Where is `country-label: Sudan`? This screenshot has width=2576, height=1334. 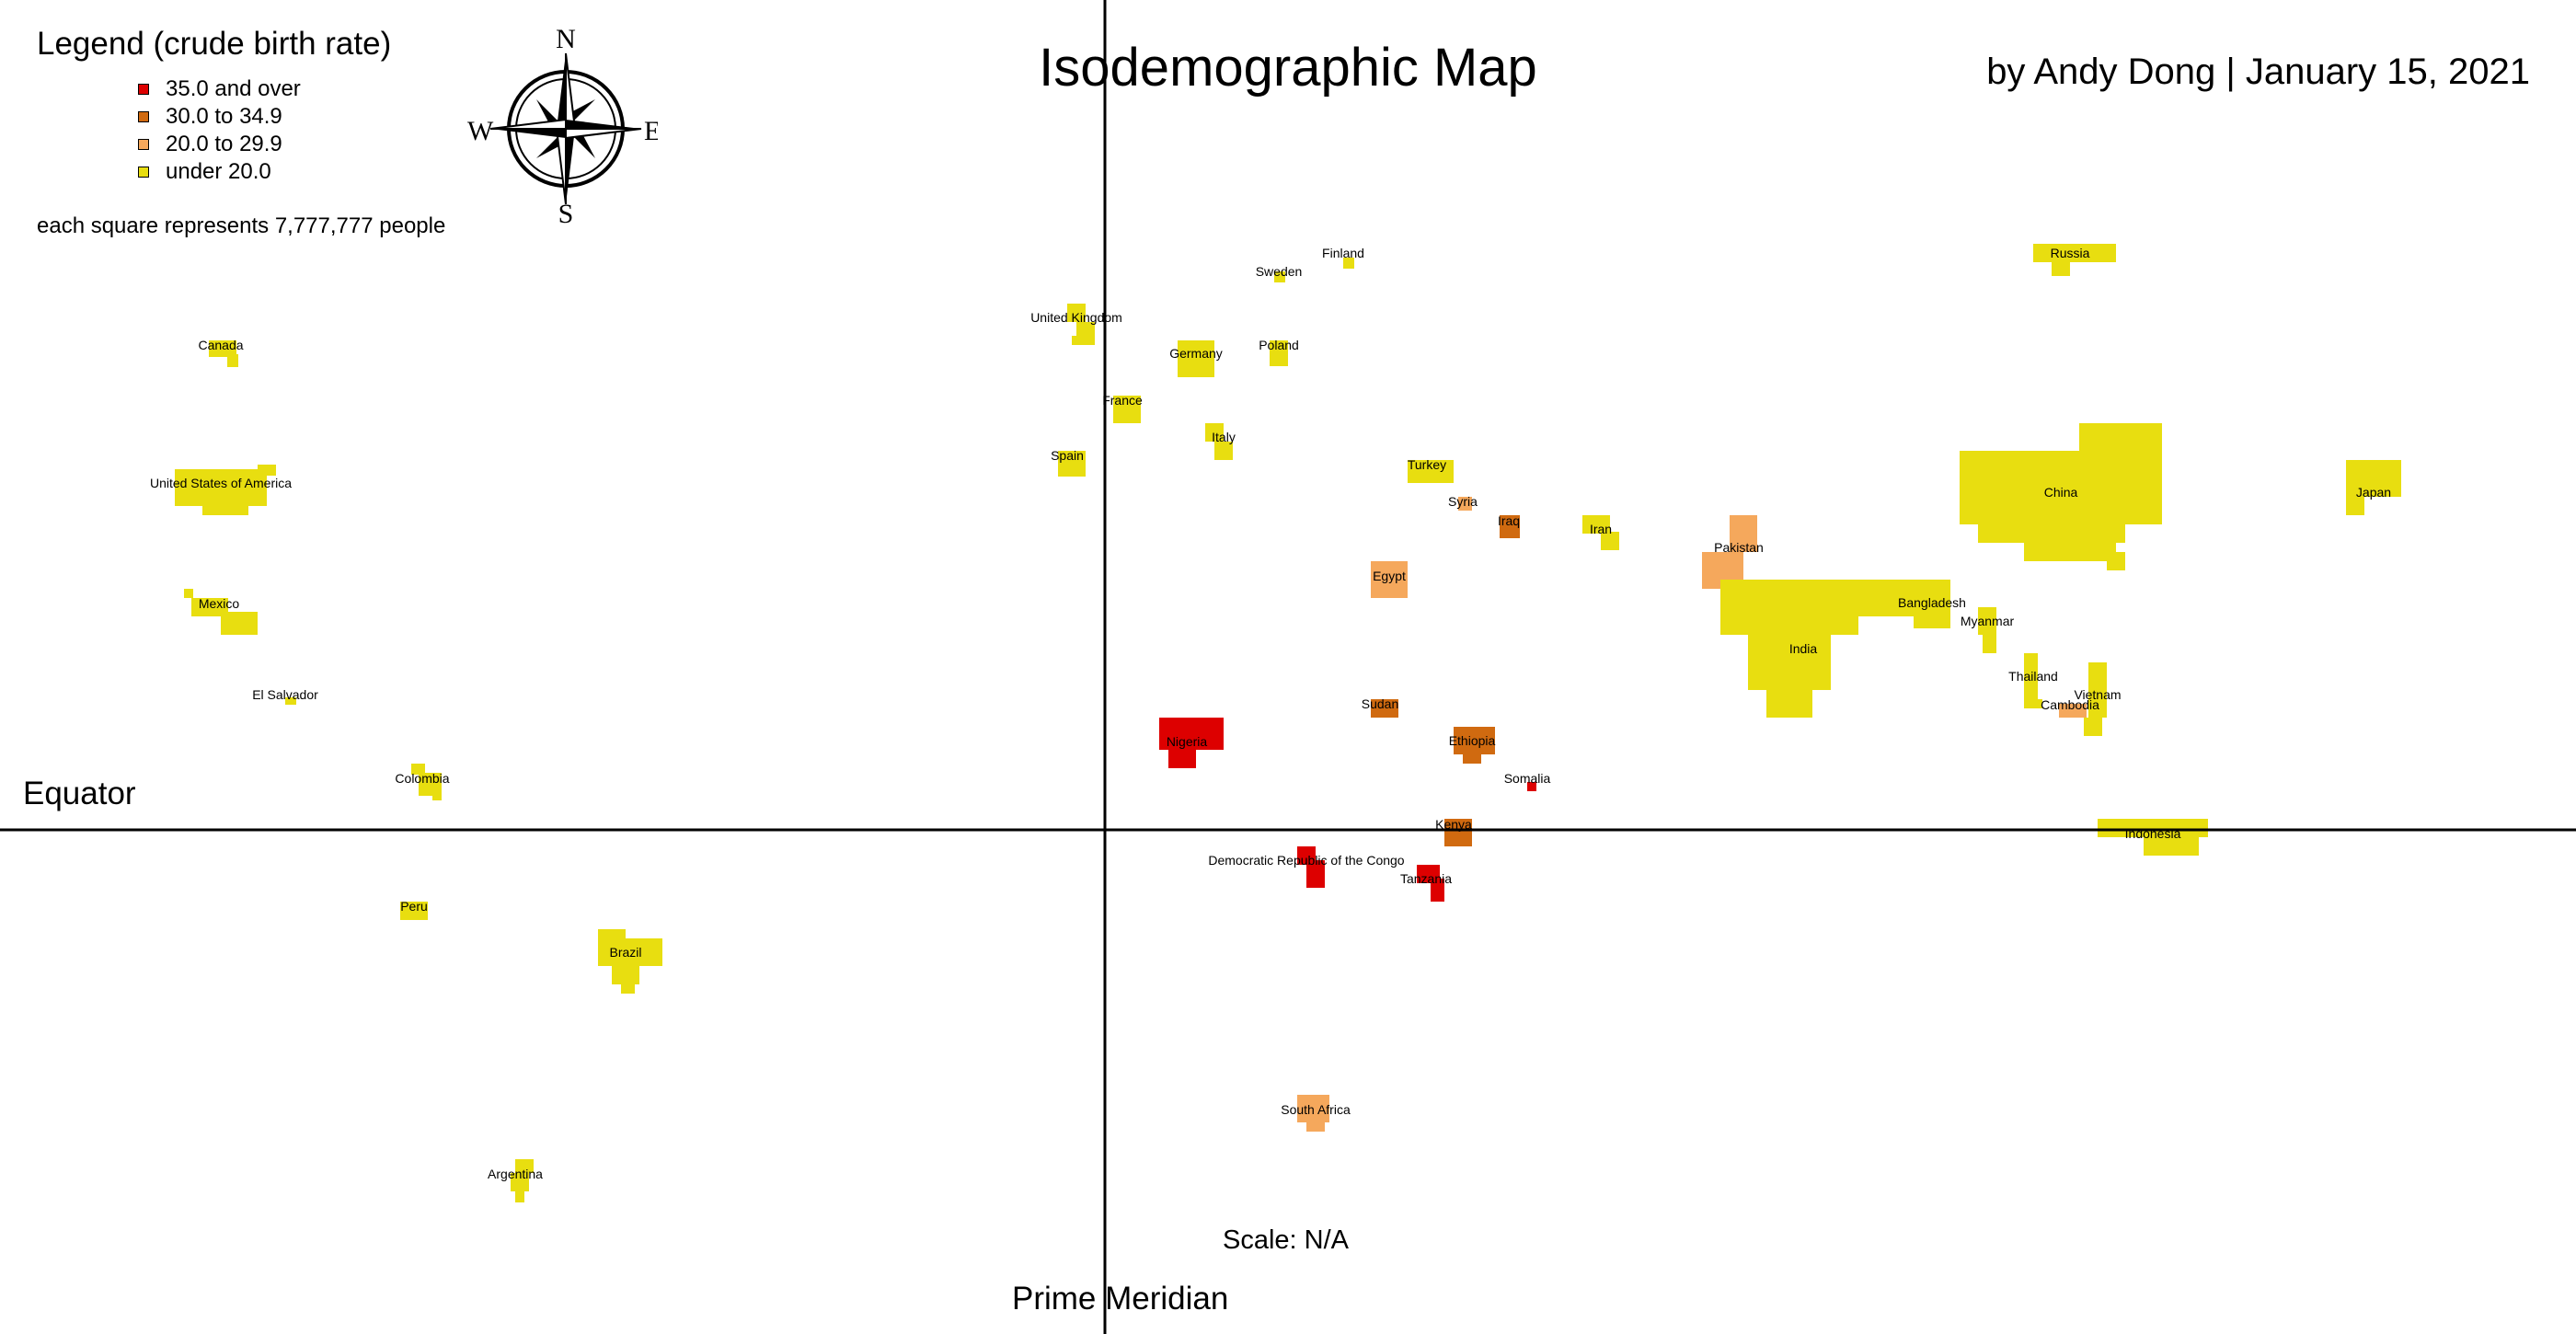
country-label: Sudan is located at coordinates (1380, 703).